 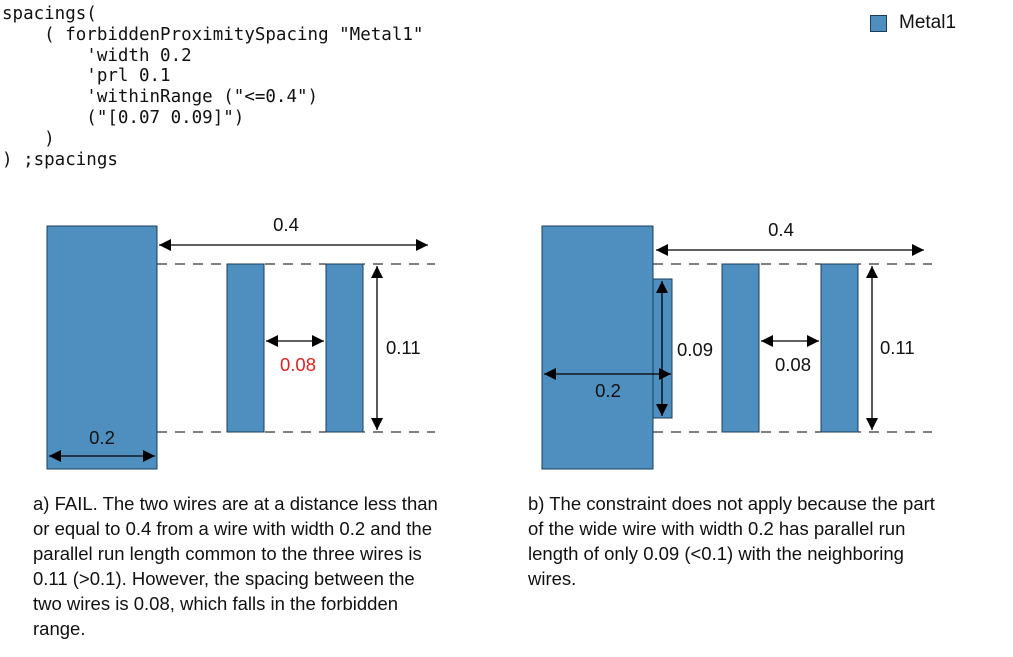 I want to click on legend: Metal1, so click(x=913, y=23).